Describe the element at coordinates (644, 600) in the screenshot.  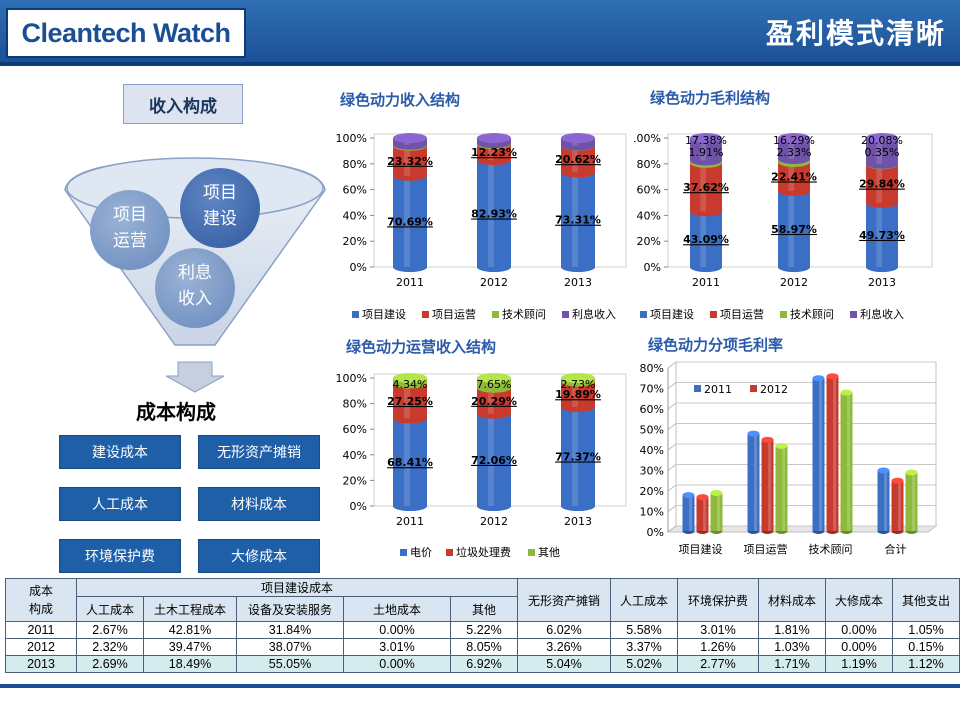
I see `th-labor: 人工成本` at that location.